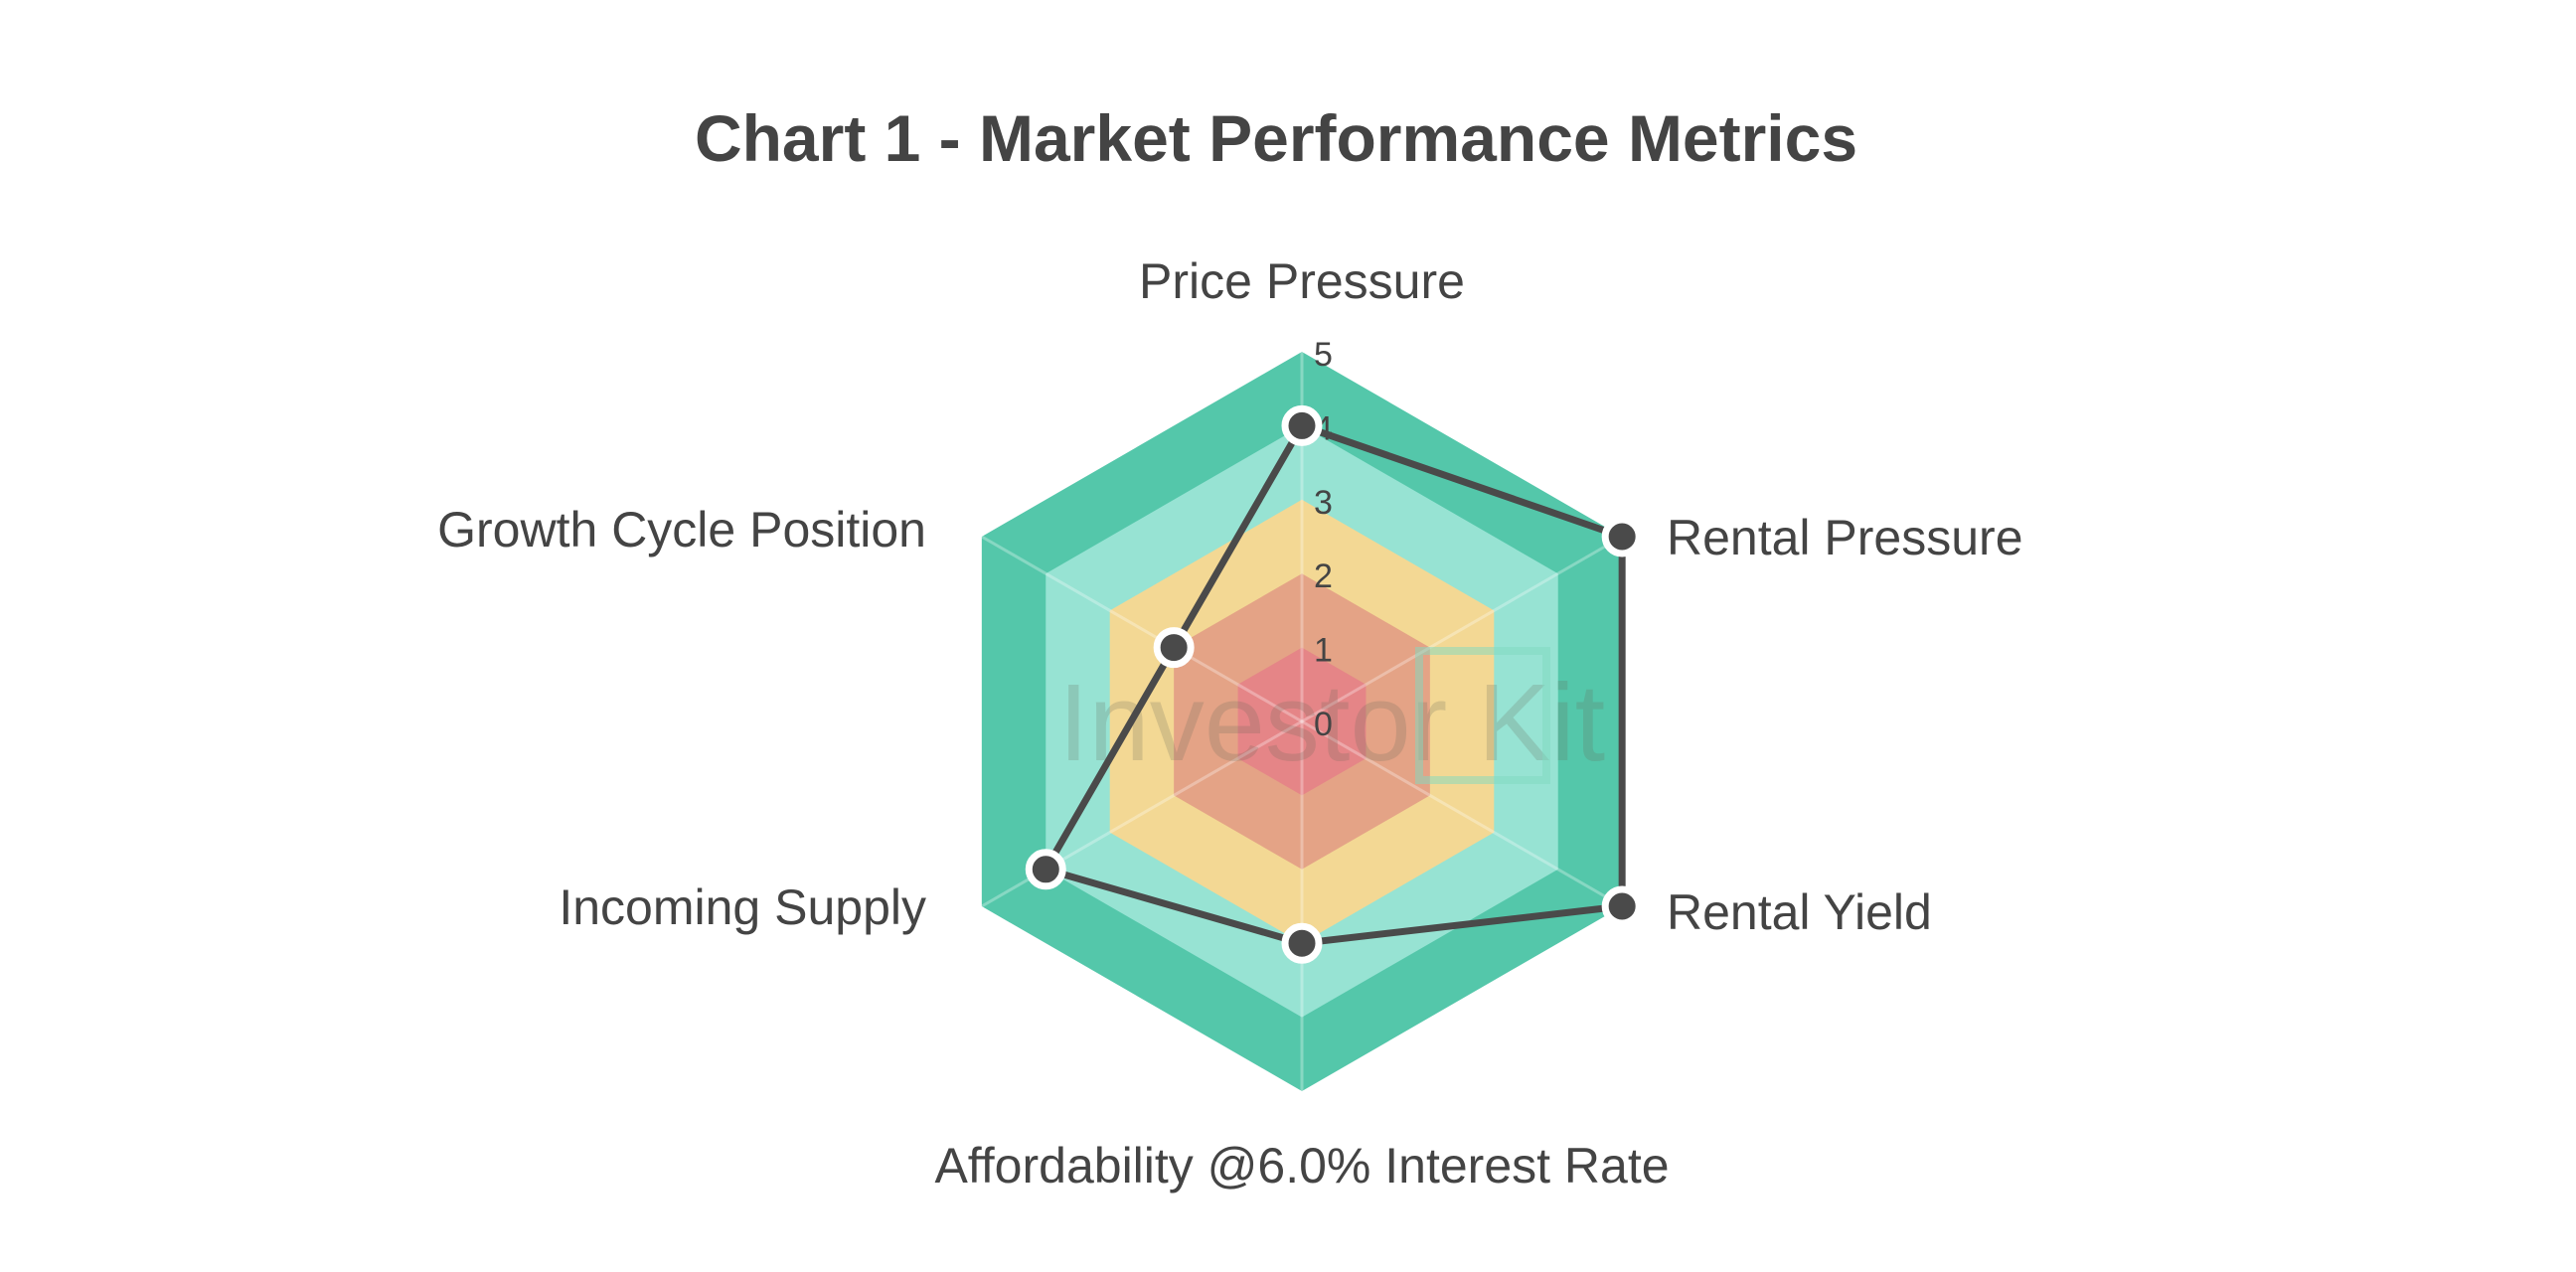 Image resolution: width=2576 pixels, height=1272 pixels. Describe the element at coordinates (1323, 503) in the screenshot. I see `tick-label: 3` at that location.